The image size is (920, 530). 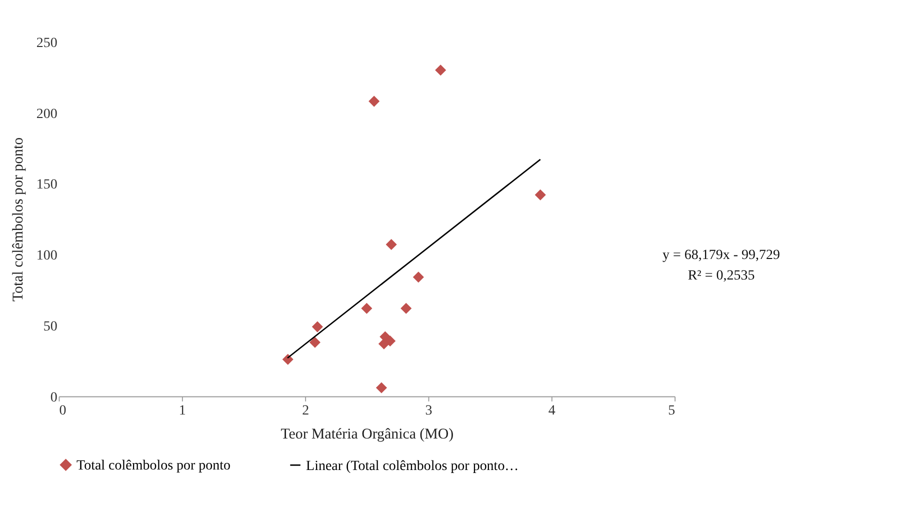 What do you see at coordinates (721, 276) in the screenshot?
I see `text: R² = 0,2535` at bounding box center [721, 276].